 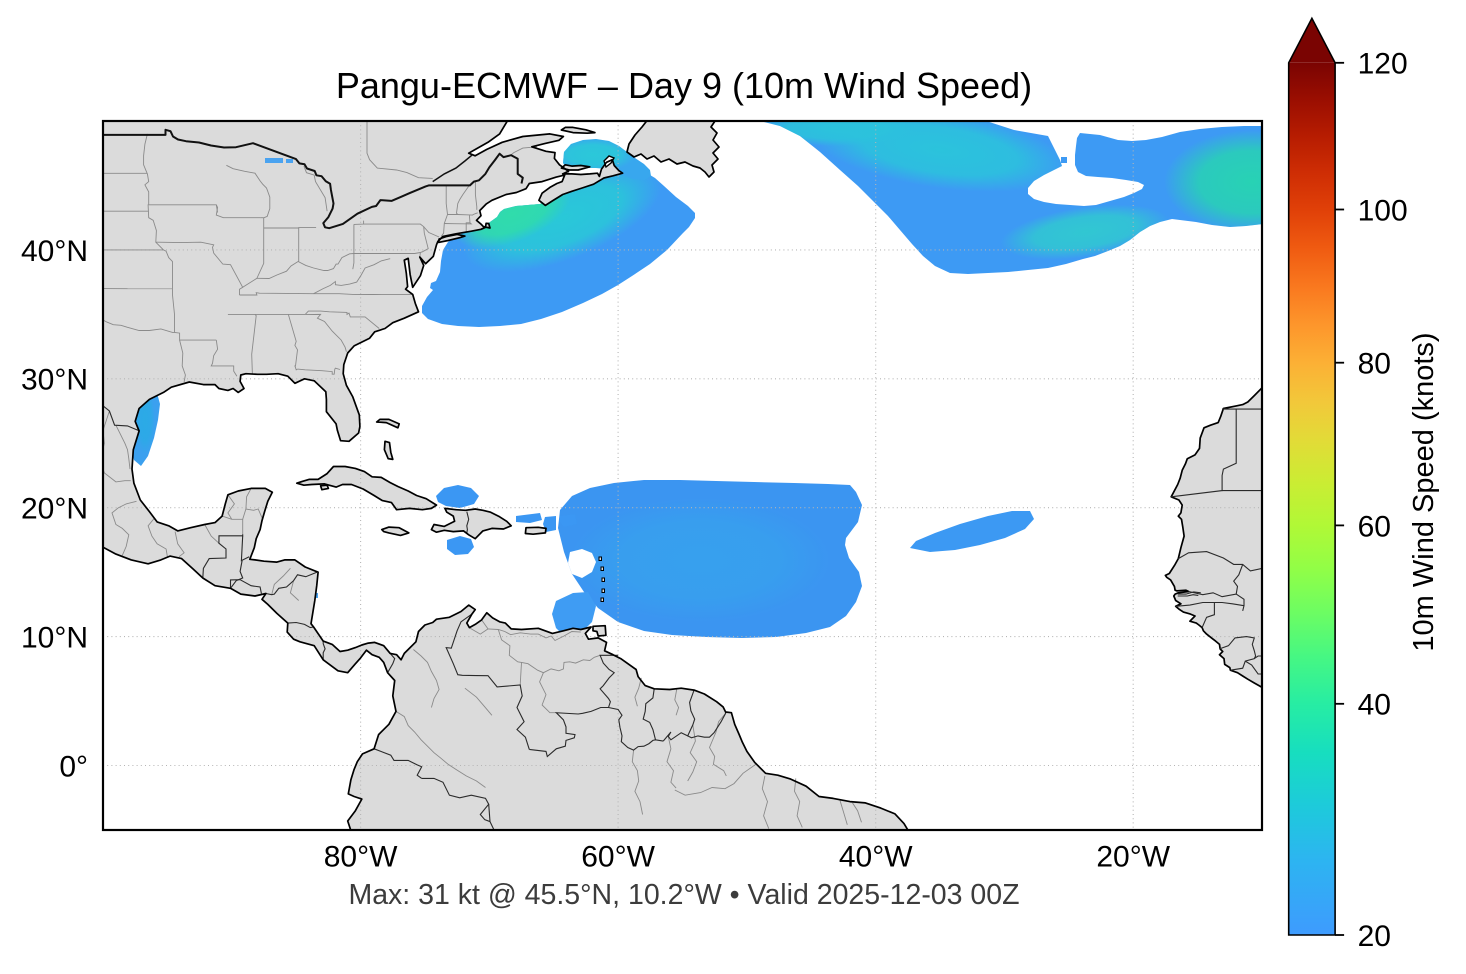 What do you see at coordinates (361, 857) in the screenshot?
I see `svg-text: 80°W` at bounding box center [361, 857].